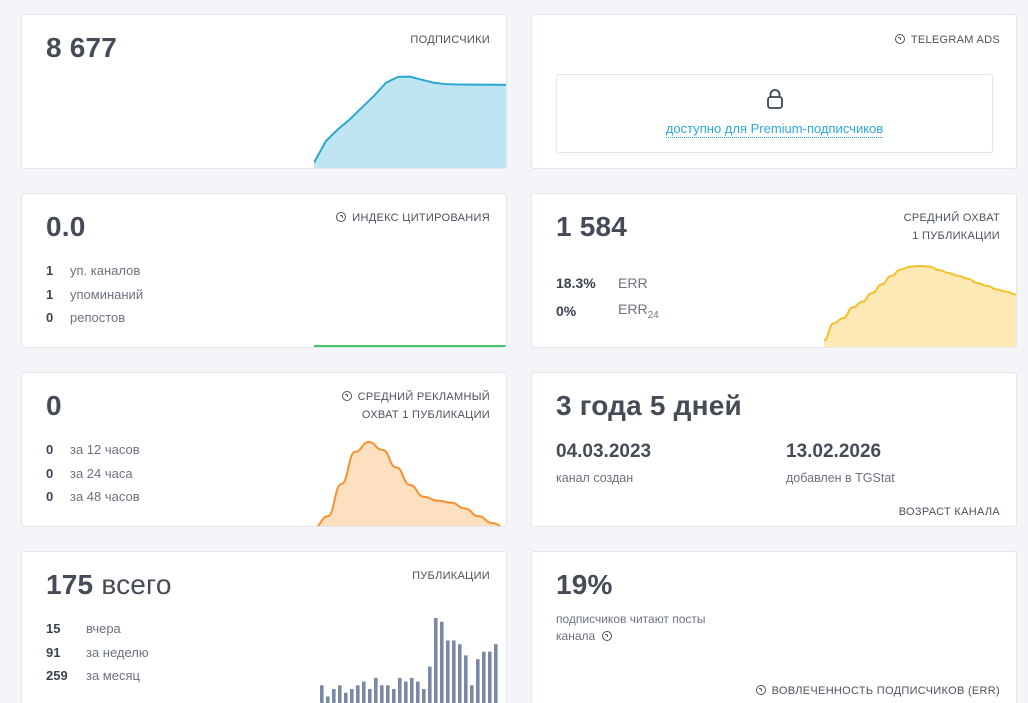  I want to click on err-row: 18.3% ERR, so click(602, 283).